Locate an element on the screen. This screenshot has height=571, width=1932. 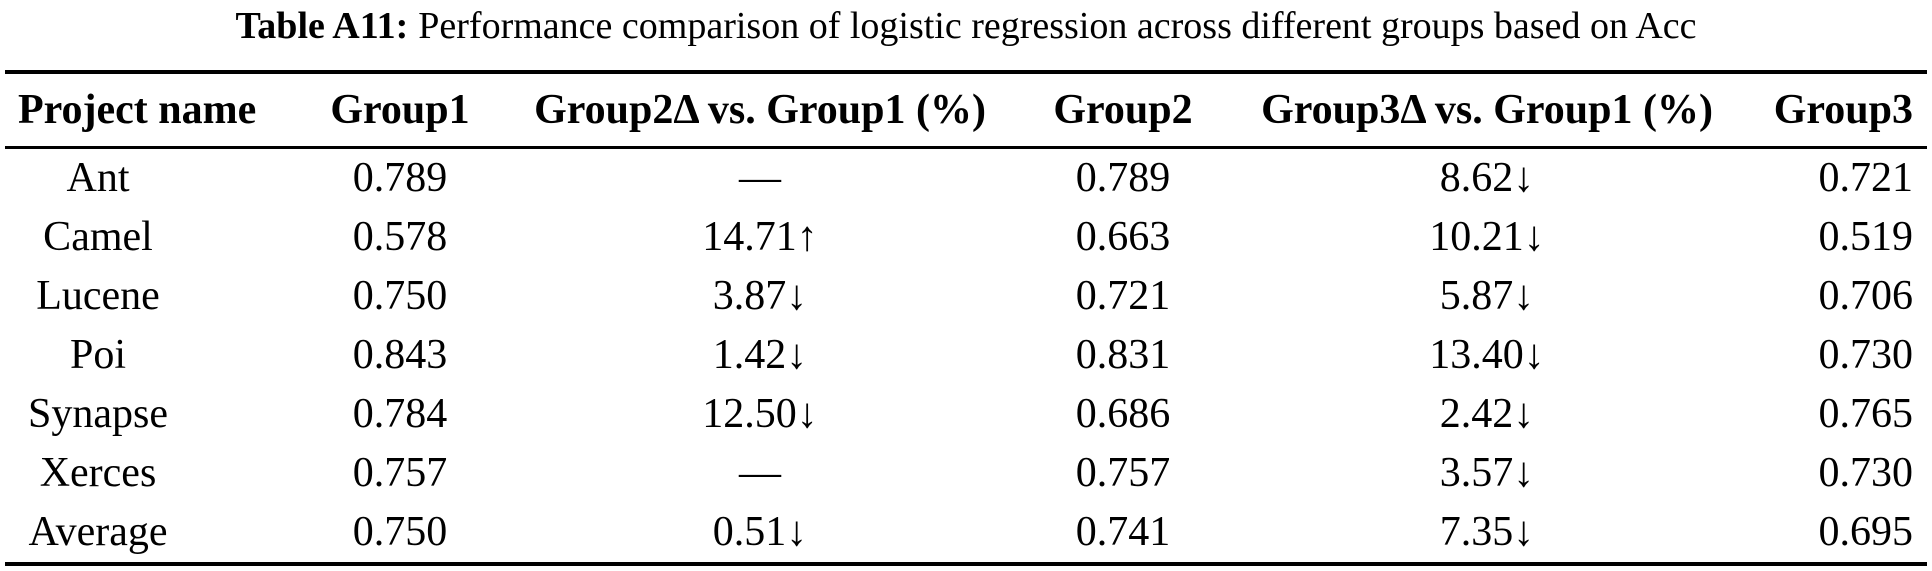
group3-delta-cell: 5.87↓ is located at coordinates (1487, 296).